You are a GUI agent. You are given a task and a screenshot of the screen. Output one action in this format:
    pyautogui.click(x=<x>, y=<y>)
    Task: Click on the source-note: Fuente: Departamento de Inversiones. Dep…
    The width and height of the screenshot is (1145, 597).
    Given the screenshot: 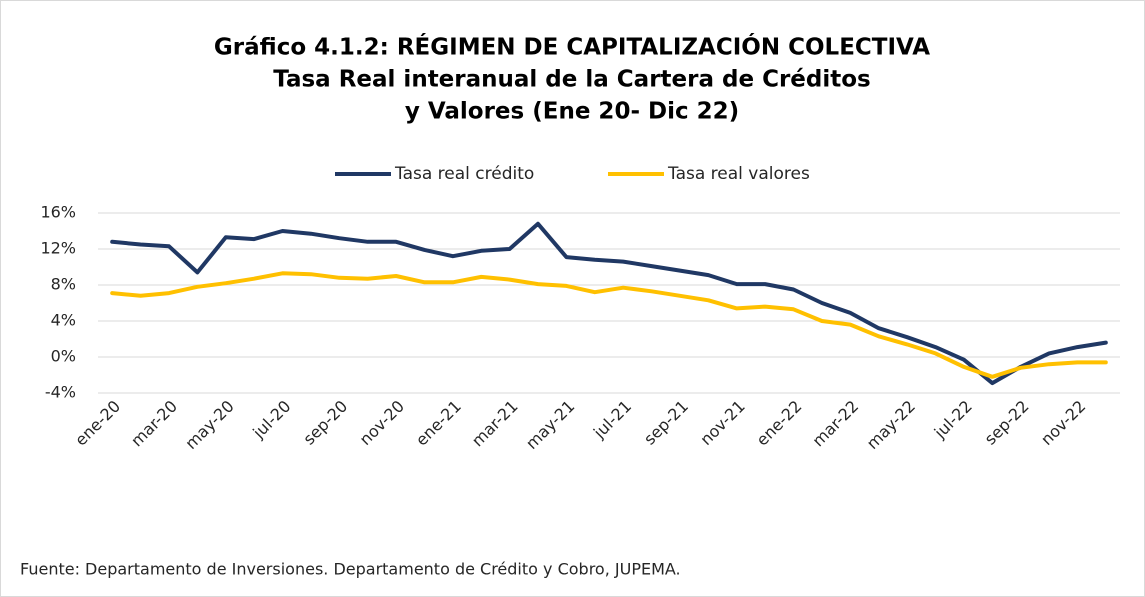 What is the action you would take?
    pyautogui.click(x=350, y=569)
    